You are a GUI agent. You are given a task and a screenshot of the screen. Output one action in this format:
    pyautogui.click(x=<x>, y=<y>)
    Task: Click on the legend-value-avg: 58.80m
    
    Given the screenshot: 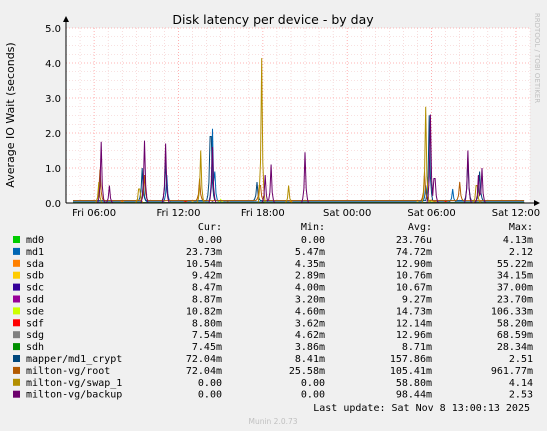 What is the action you would take?
    pyautogui.click(x=414, y=383)
    